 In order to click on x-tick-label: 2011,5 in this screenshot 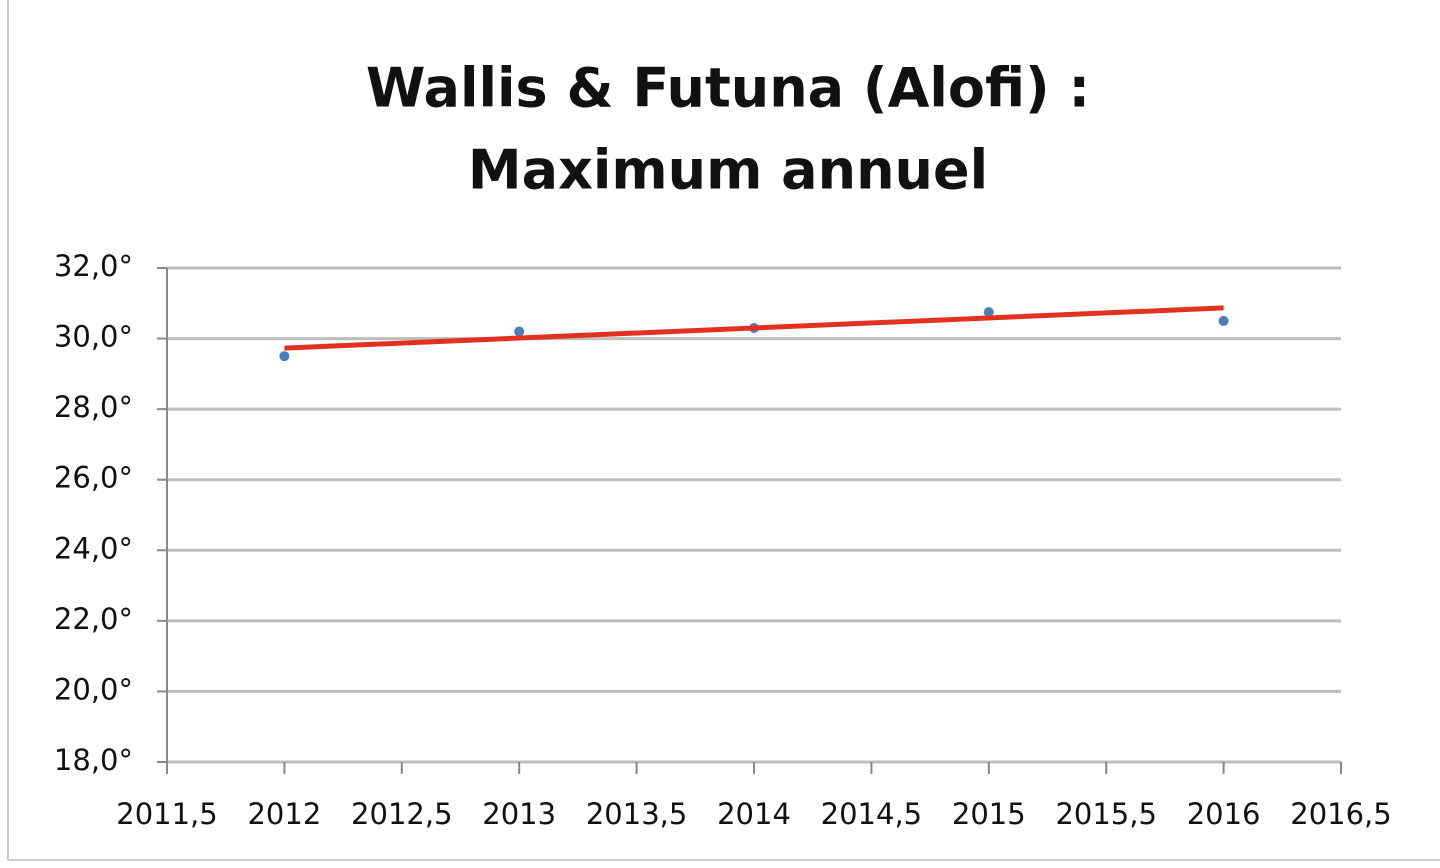, I will do `click(166, 814)`.